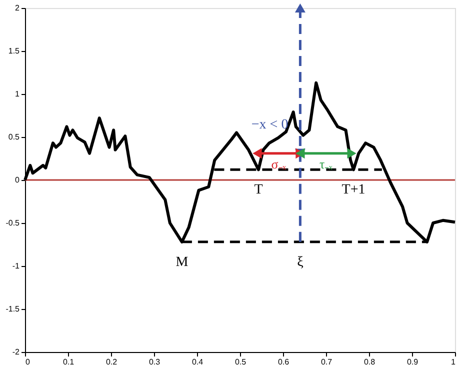  What do you see at coordinates (370, 362) in the screenshot?
I see `x-tick-label: 0.8` at bounding box center [370, 362].